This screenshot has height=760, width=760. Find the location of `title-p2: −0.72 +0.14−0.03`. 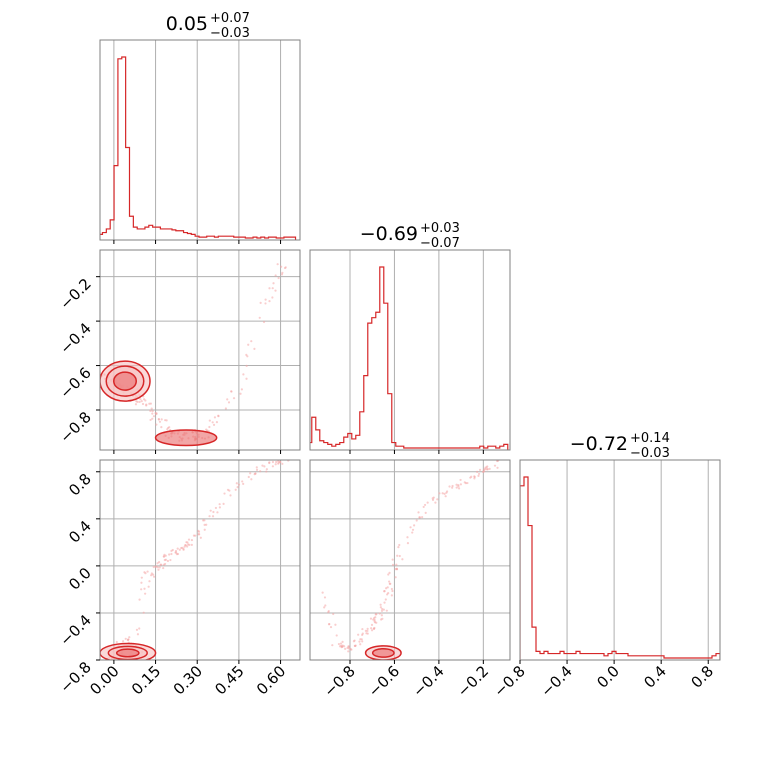

title-p2: −0.72 +0.14−0.03 is located at coordinates (620, 446).